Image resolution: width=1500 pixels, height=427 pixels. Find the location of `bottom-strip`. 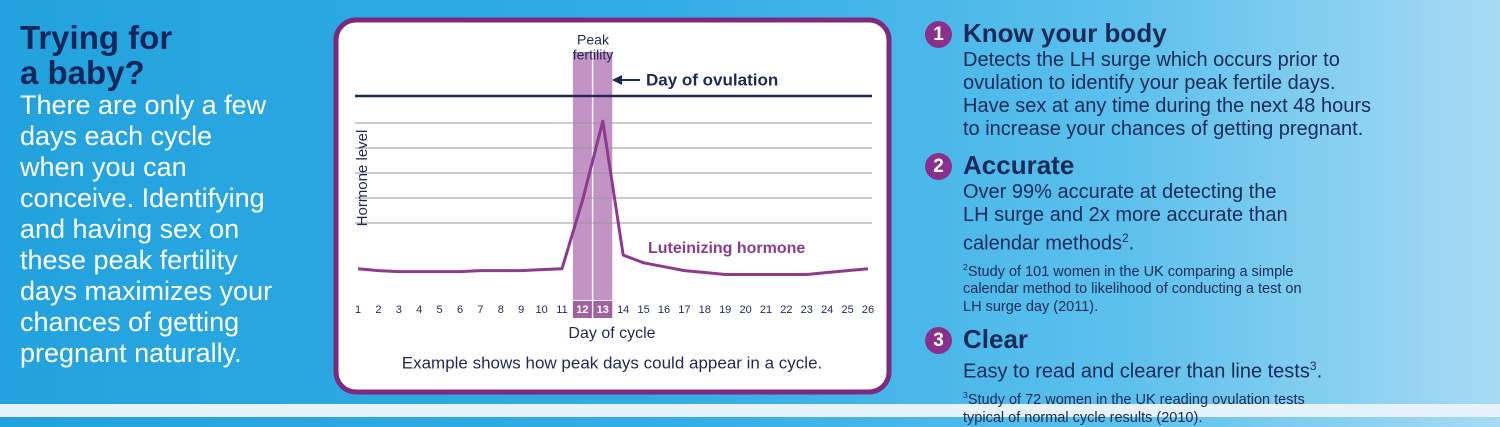

bottom-strip is located at coordinates (750, 410).